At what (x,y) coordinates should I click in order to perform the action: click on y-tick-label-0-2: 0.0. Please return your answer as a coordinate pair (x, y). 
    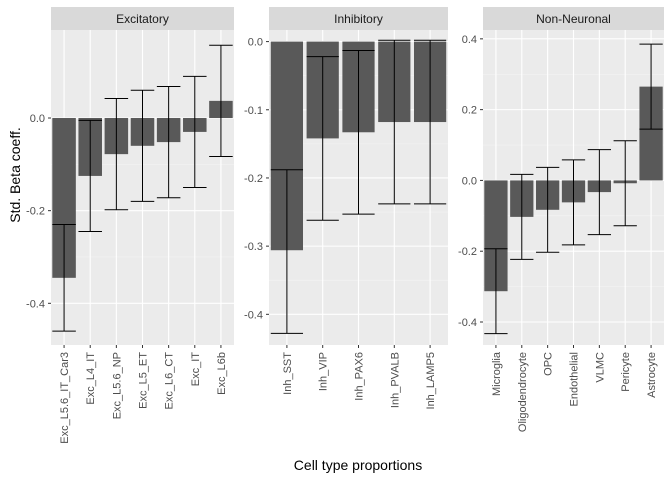
    Looking at the image, I should click on (37, 119).